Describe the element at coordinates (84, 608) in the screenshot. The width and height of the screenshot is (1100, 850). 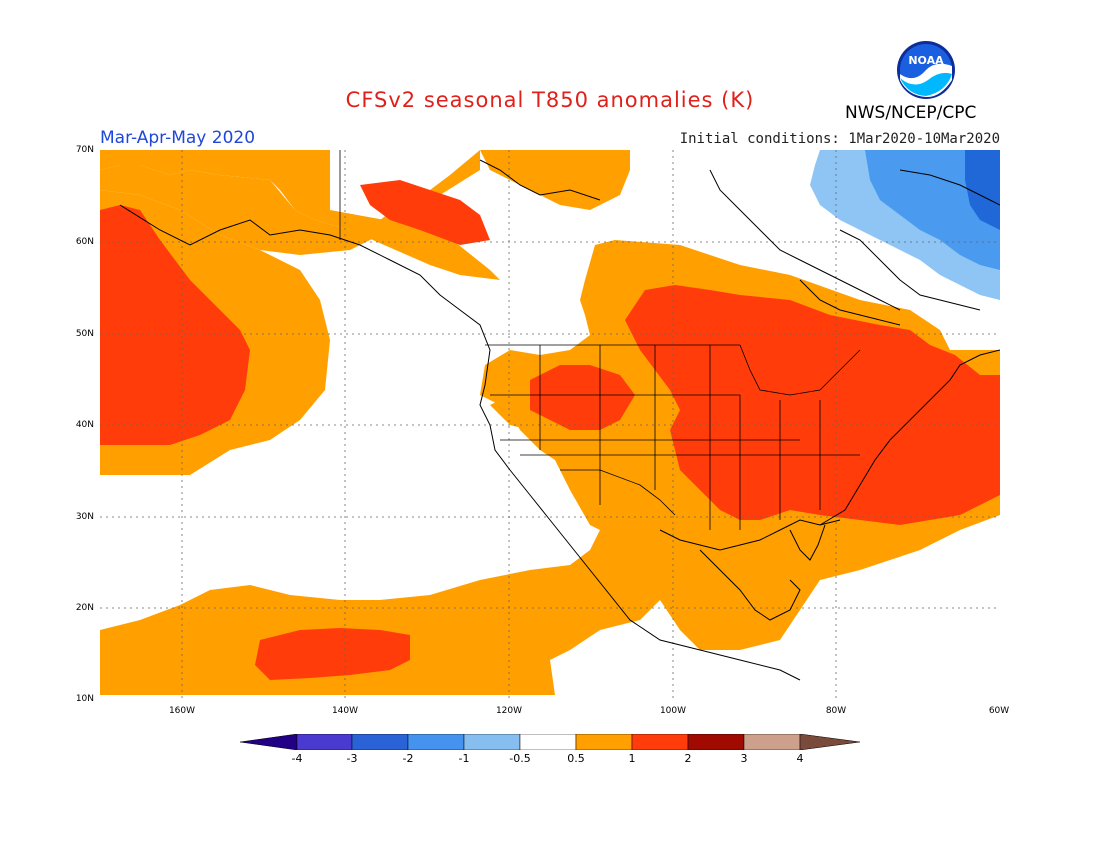
I see `lat-label: 20N` at that location.